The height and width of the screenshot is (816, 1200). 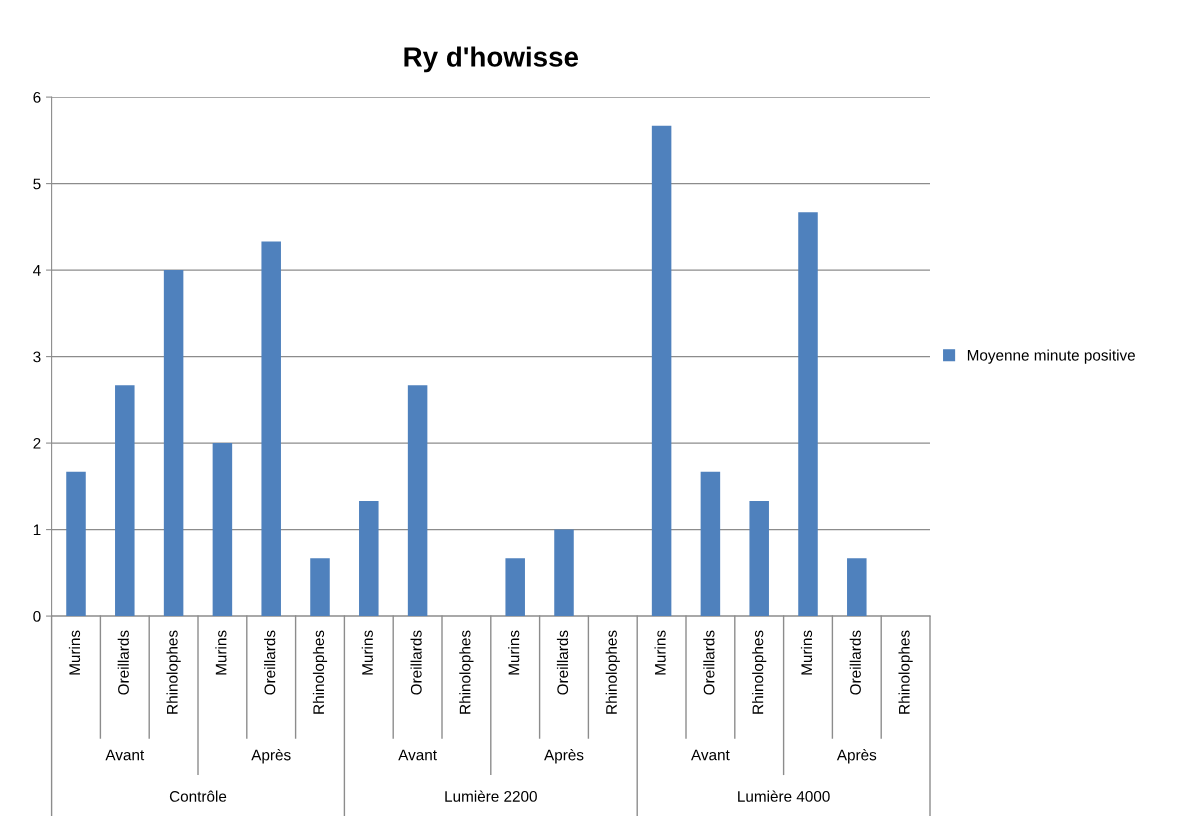 I want to click on y-tick-label: 0, so click(x=37, y=616).